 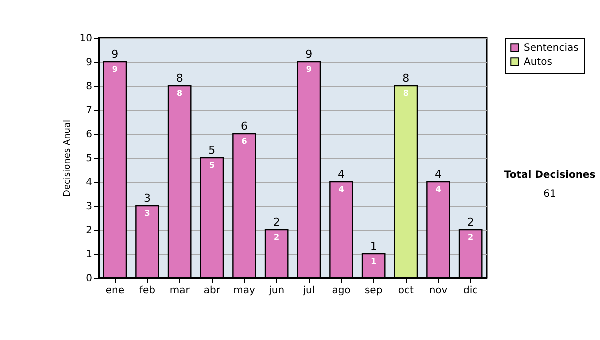 What do you see at coordinates (89, 207) in the screenshot?
I see `y-tick-label: 3` at bounding box center [89, 207].